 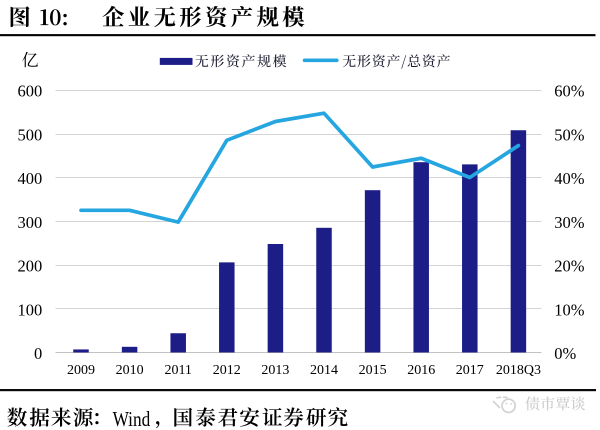 What do you see at coordinates (518, 370) in the screenshot?
I see `svg-text: 2018Q3` at bounding box center [518, 370].